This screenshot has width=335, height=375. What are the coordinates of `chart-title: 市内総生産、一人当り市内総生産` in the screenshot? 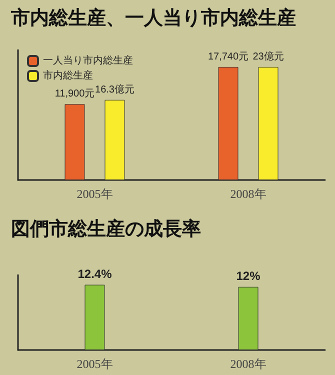 It's located at (153, 18).